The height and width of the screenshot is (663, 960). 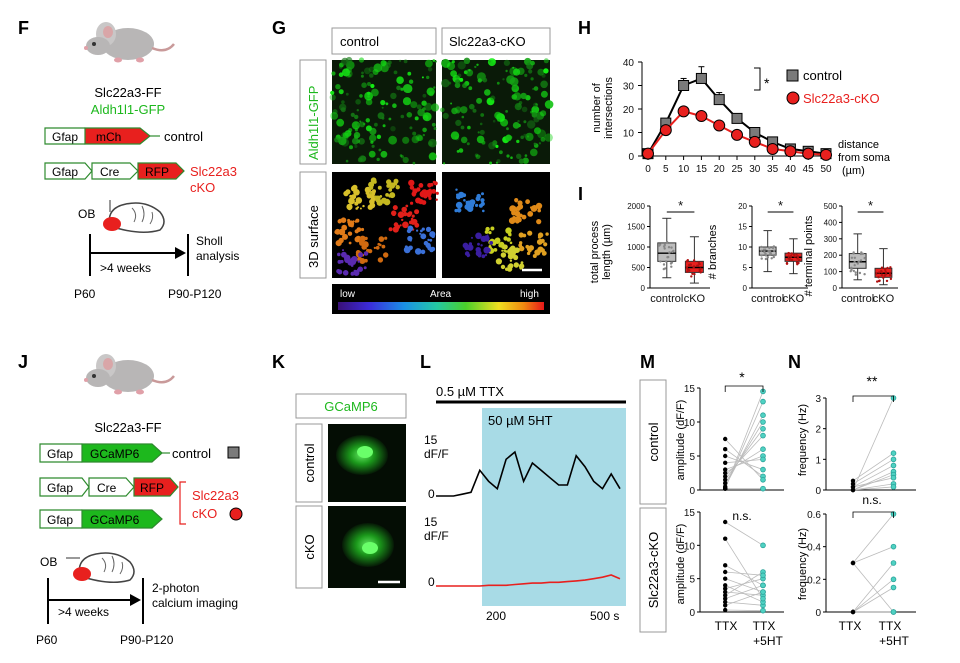 I want to click on m-cko-point-ttx, so click(x=725, y=585).